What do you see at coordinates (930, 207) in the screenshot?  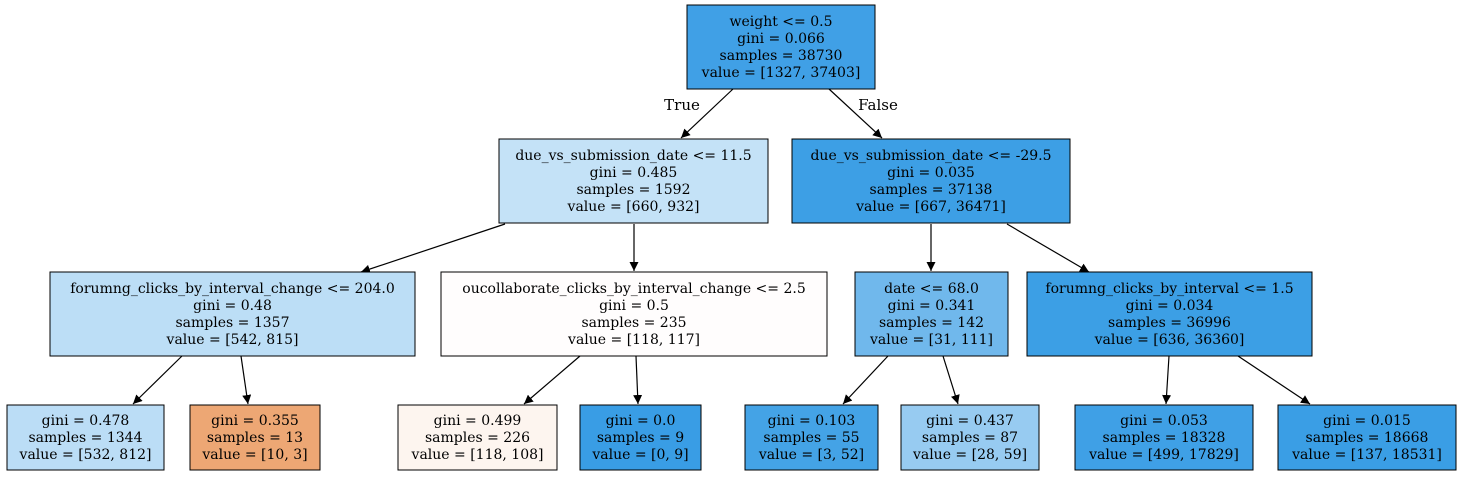 I see `tree-node-line: value = [667, 36471]` at bounding box center [930, 207].